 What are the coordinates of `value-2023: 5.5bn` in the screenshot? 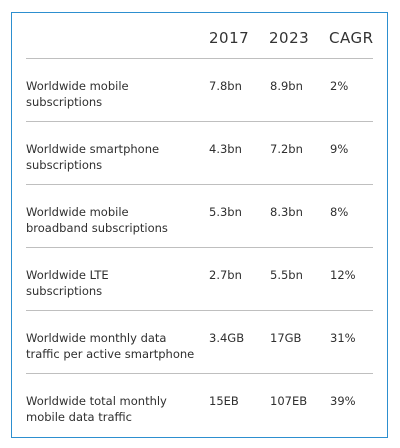 It's located at (286, 275).